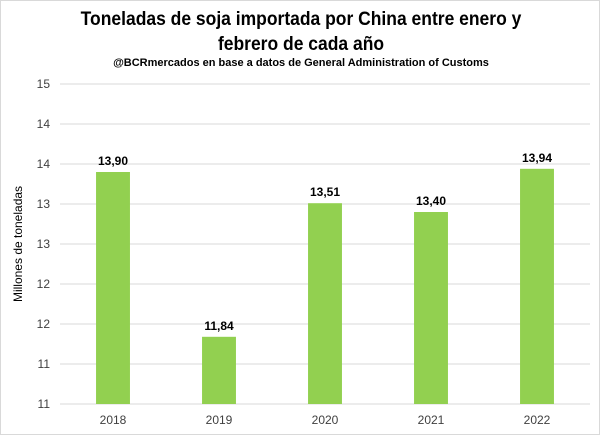  I want to click on x-tick-label-2019: 2019, so click(219, 420).